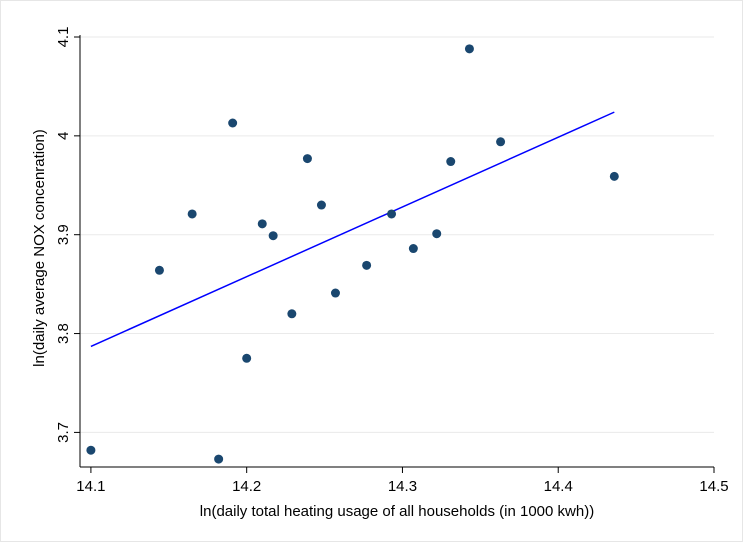 The image size is (743, 542). I want to click on y-tick-label: 3.8, so click(63, 333).